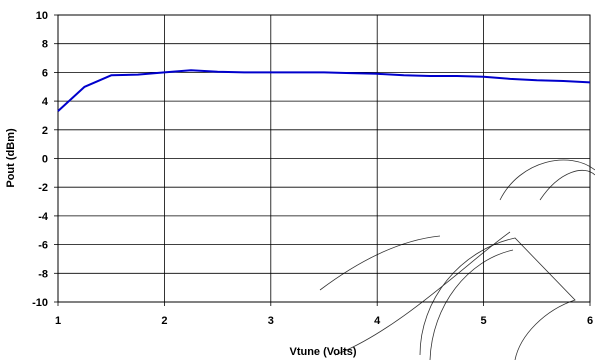 The height and width of the screenshot is (360, 595). What do you see at coordinates (40, 303) in the screenshot?
I see `y-tick-label: -10` at bounding box center [40, 303].